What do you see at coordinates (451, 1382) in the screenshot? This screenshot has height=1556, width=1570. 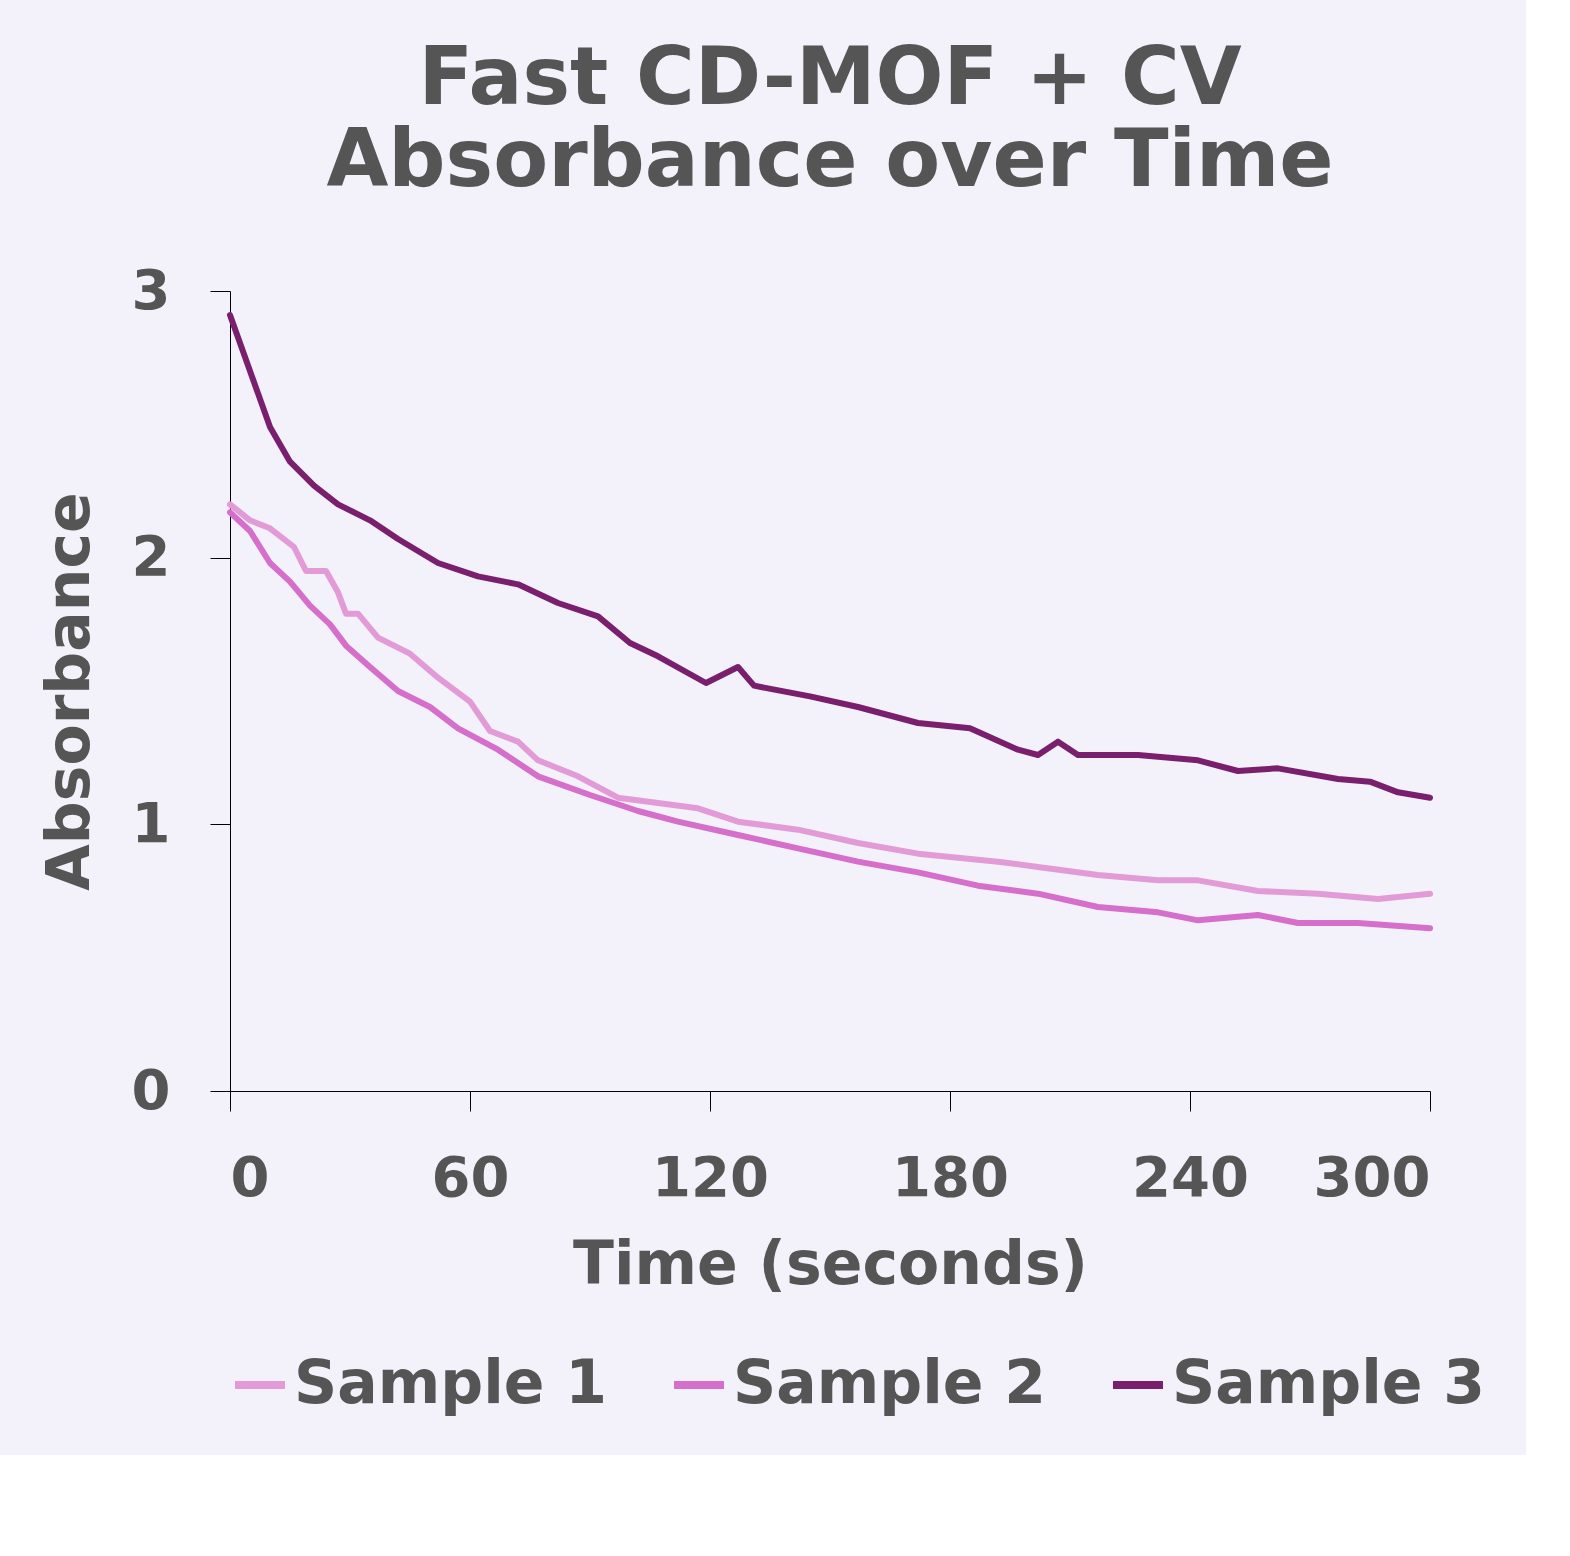 I see `legend-label: Sample 1` at bounding box center [451, 1382].